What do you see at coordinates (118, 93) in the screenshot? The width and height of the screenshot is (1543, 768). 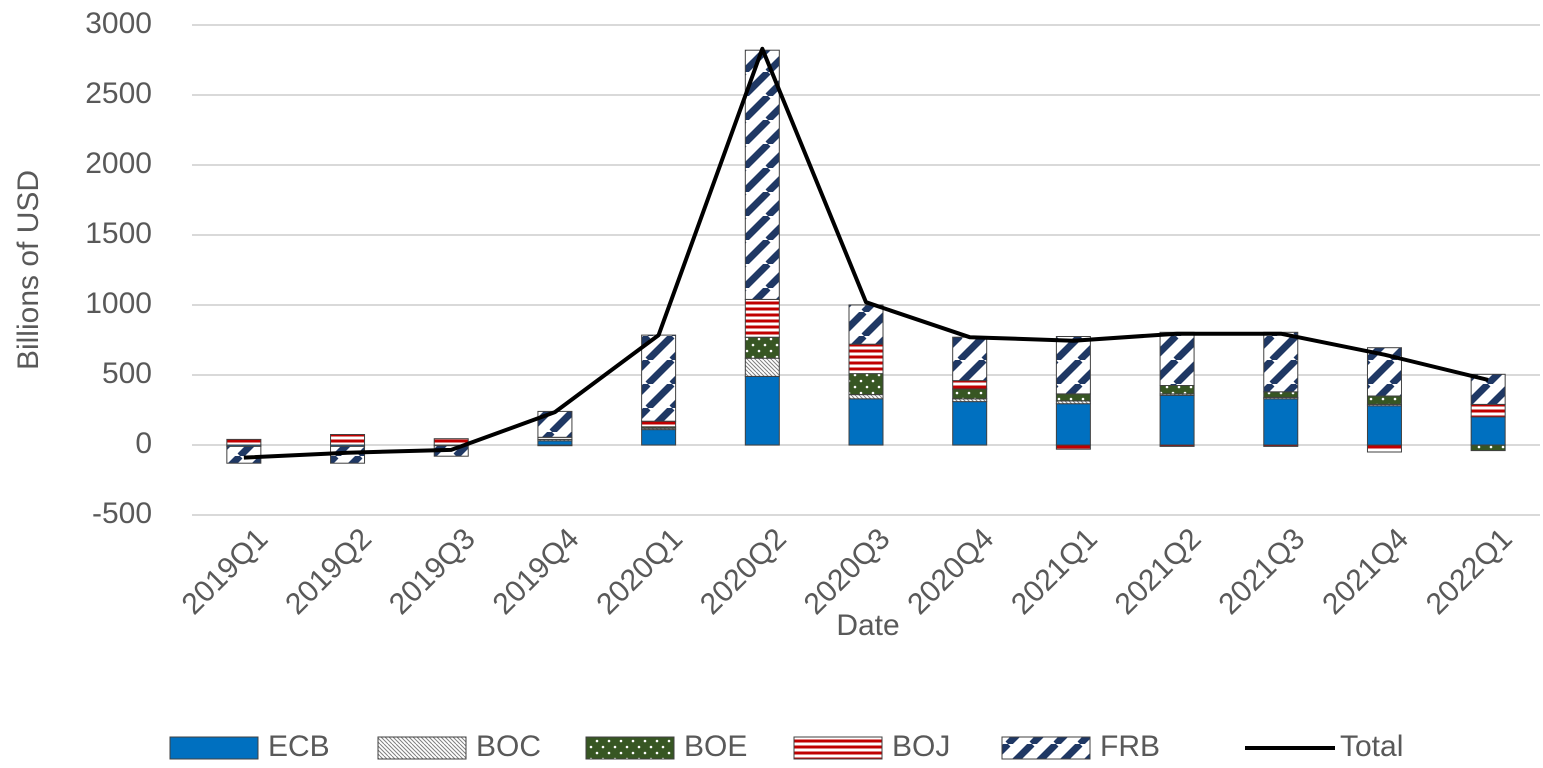 I see `y-tick-label: 2500` at bounding box center [118, 93].